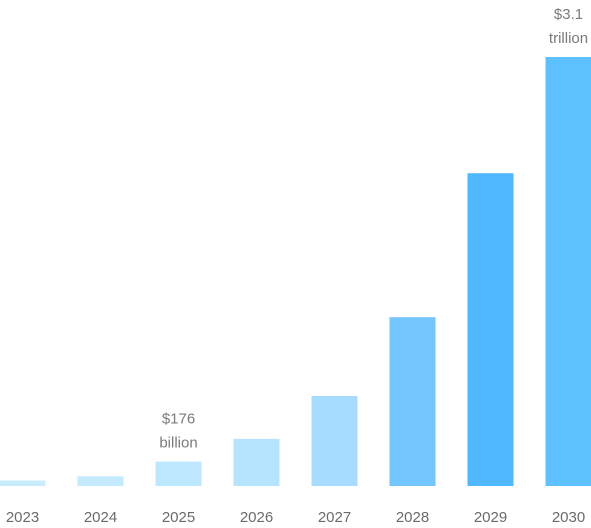 The width and height of the screenshot is (591, 528). I want to click on bar-2024, so click(100, 481).